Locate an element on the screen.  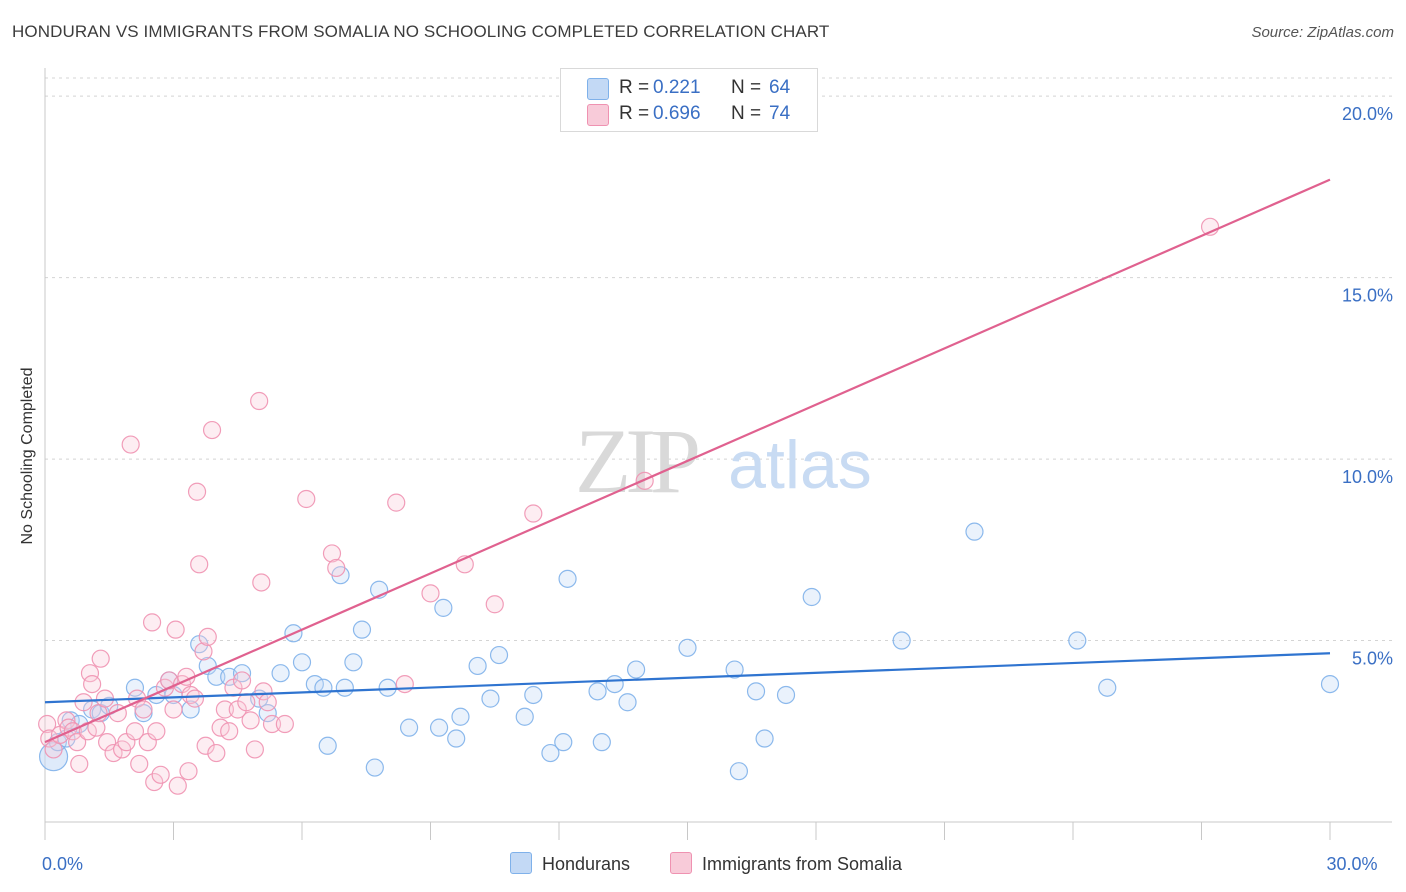
y-axis-label: No Schooling Completed is located at coordinates (27, 456).